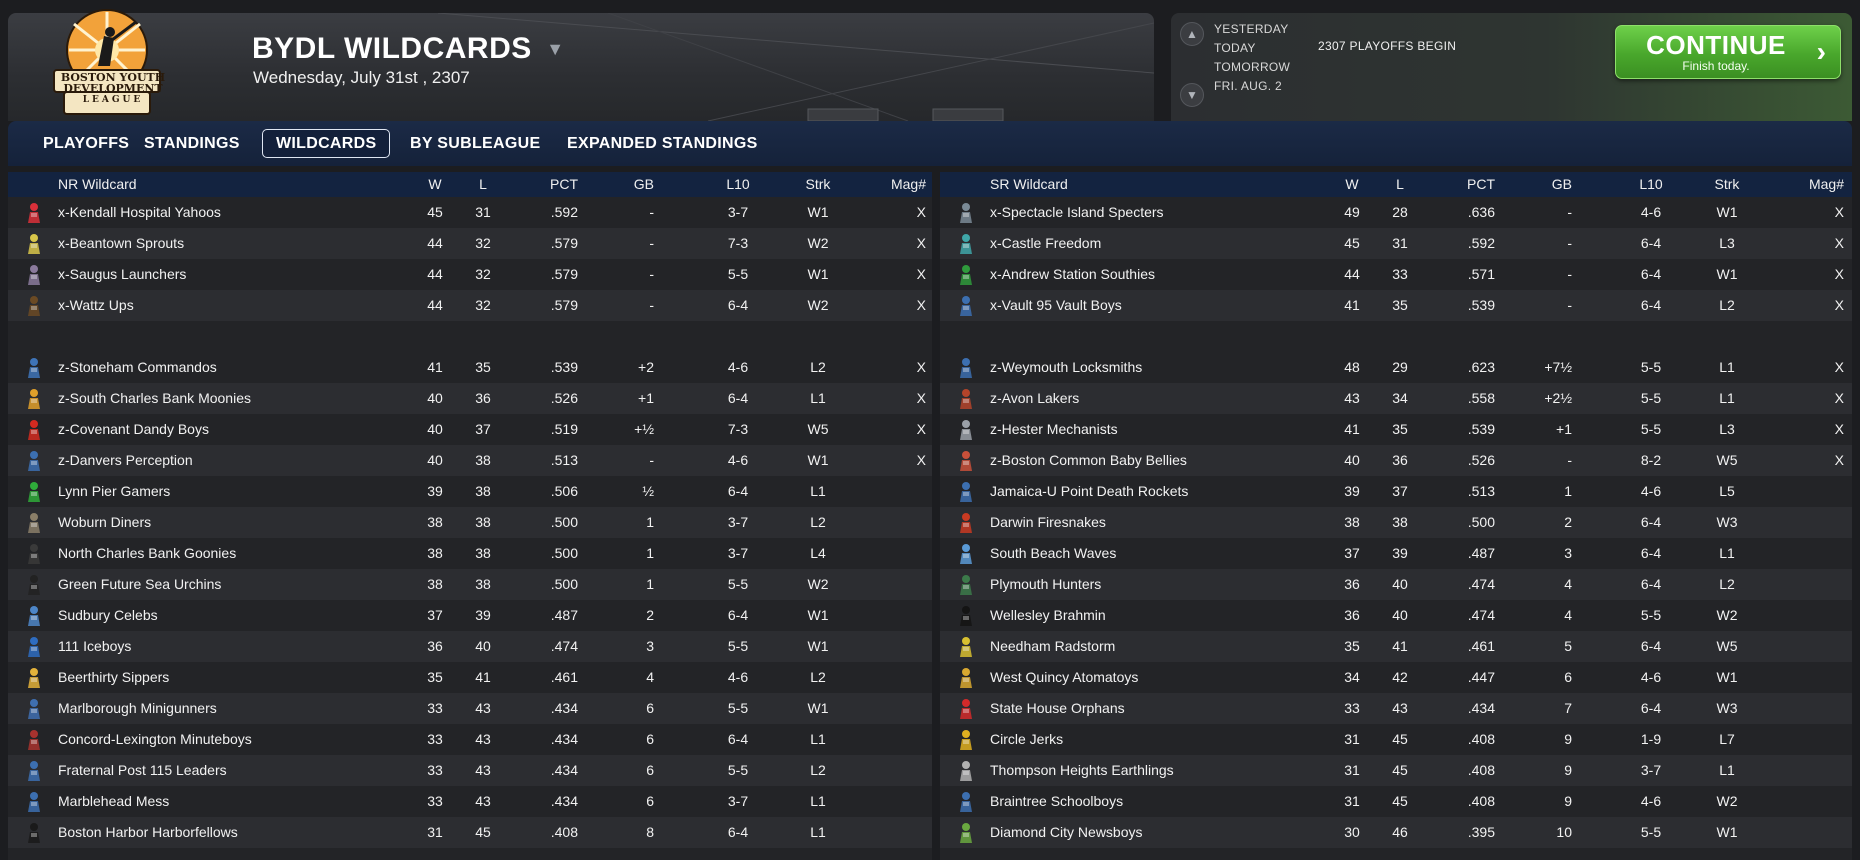  What do you see at coordinates (475, 143) in the screenshot?
I see `tab-by-subleague: BY SUBLEAGUE` at bounding box center [475, 143].